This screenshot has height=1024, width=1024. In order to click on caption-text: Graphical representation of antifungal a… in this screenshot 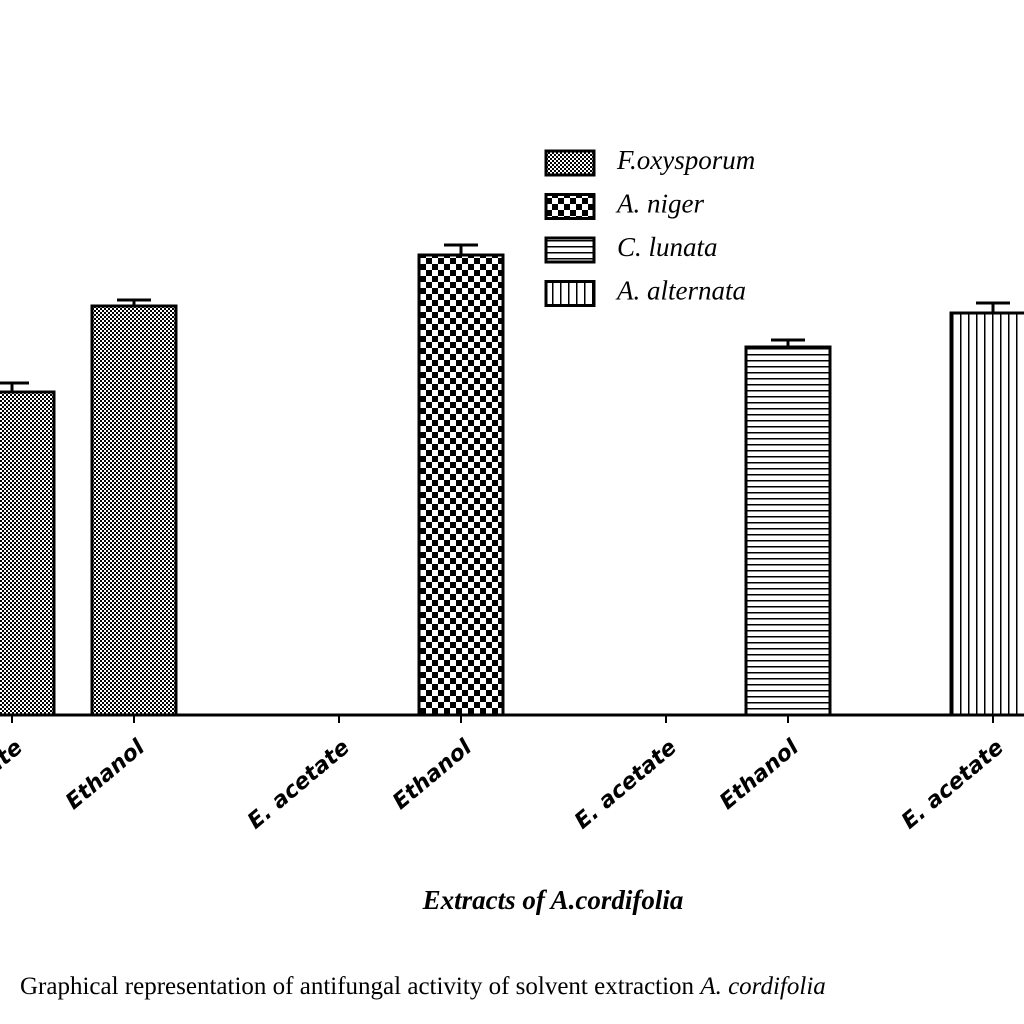, I will do `click(357, 986)`.